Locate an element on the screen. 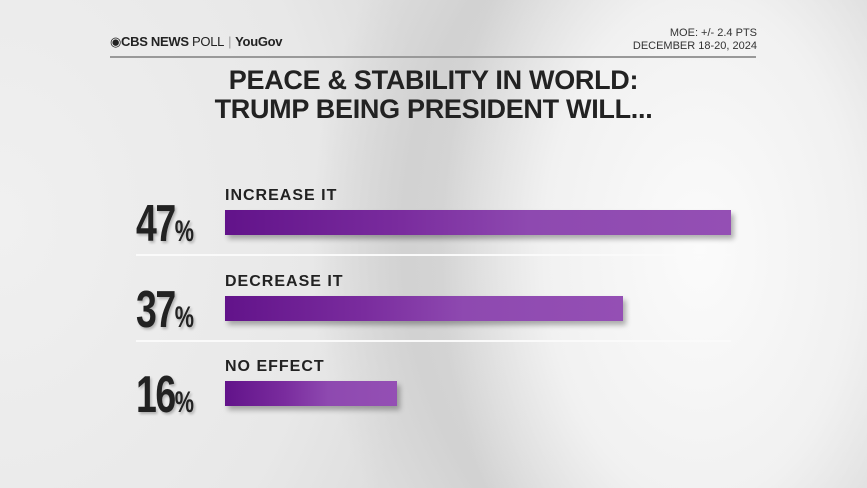 This screenshot has height=488, width=867. value-label: 47% is located at coordinates (165, 224).